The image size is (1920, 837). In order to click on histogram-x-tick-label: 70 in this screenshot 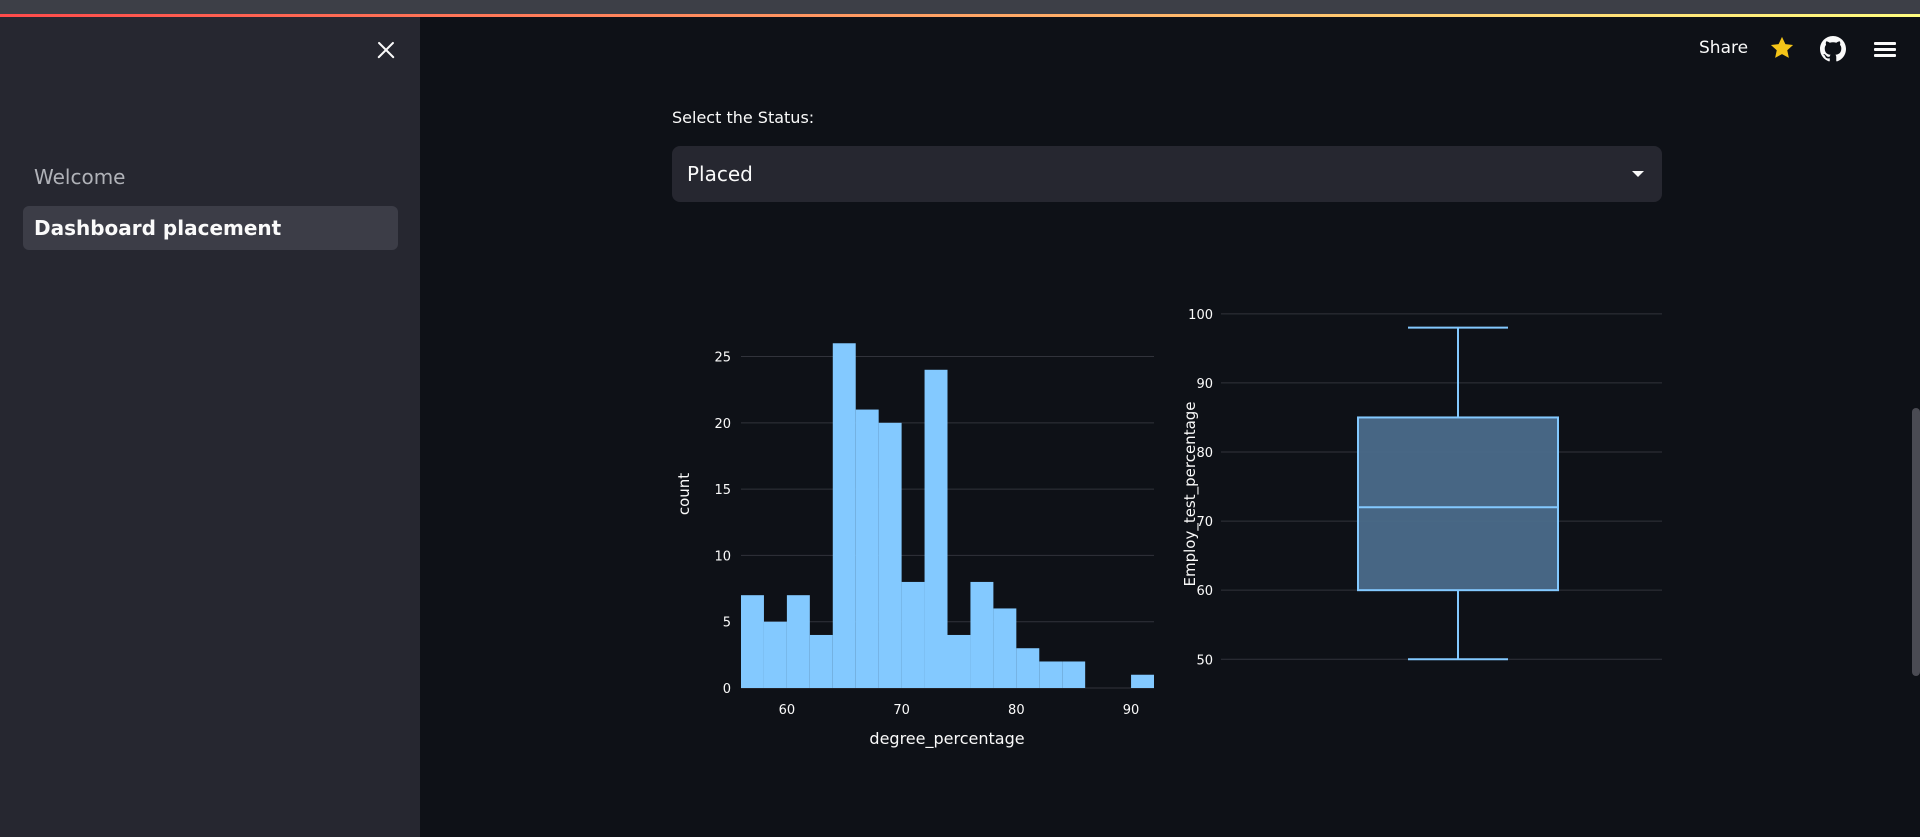, I will do `click(901, 710)`.